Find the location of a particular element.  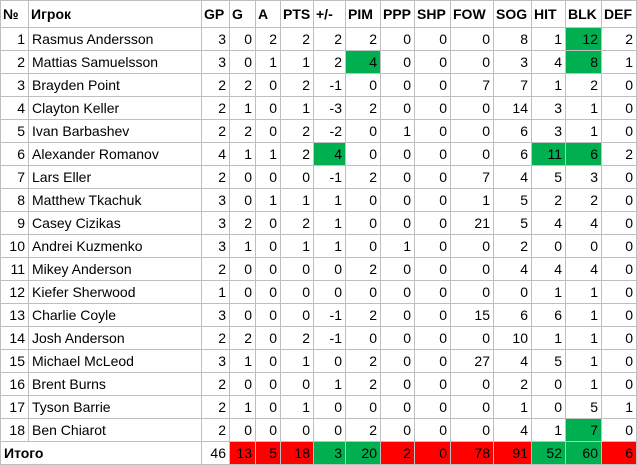

player-row: 12 Kiefer Sherwood 1 0 0 0 0 0 0 0 0 0 1 1 0 is located at coordinates (318, 292).